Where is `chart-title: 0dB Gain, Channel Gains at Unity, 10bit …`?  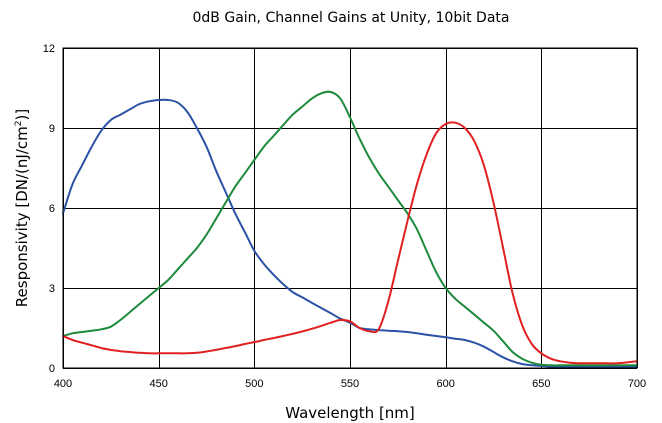
chart-title: 0dB Gain, Channel Gains at Unity, 10bit … is located at coordinates (351, 18).